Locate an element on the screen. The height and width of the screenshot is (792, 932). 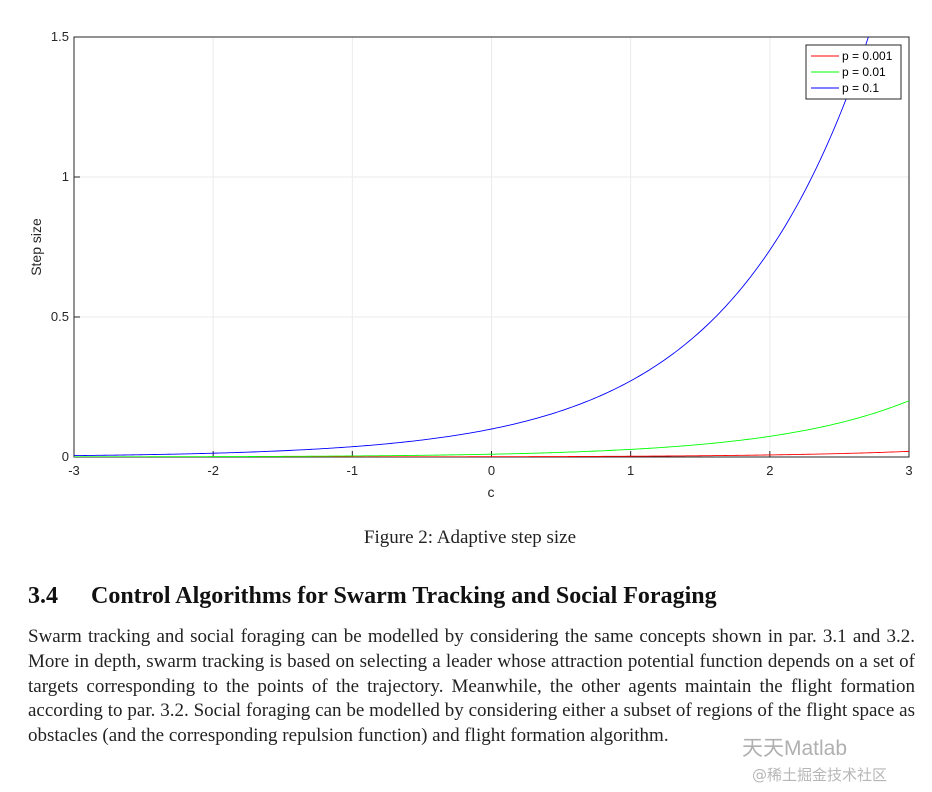
x-axis-label: c is located at coordinates (491, 492).